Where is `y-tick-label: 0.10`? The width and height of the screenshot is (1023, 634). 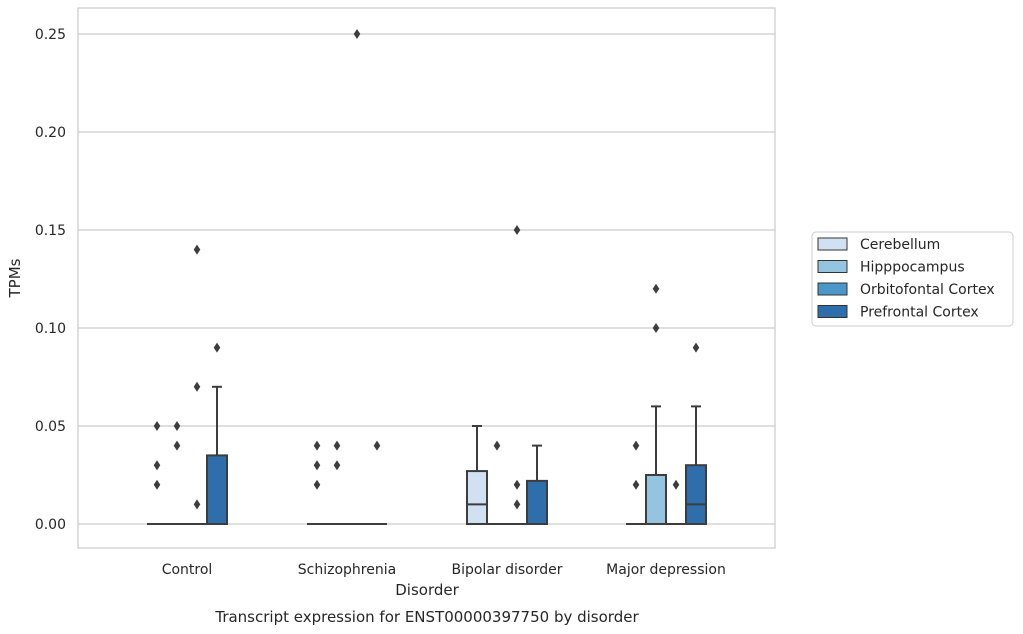
y-tick-label: 0.10 is located at coordinates (50, 329).